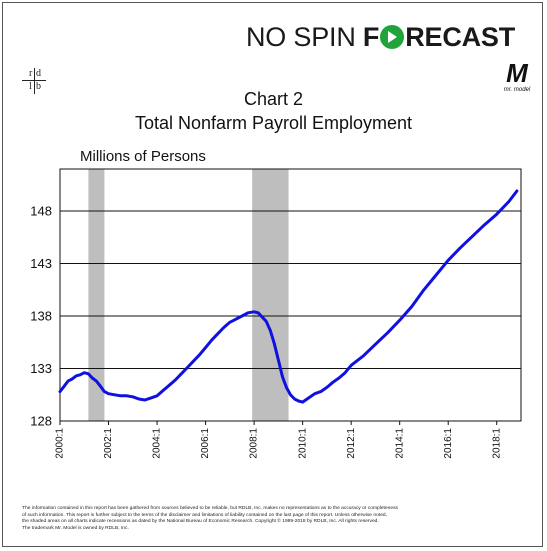 Image resolution: width=547 pixels, height=551 pixels. Describe the element at coordinates (371, 37) in the screenshot. I see `brand-part2-a: F` at that location.